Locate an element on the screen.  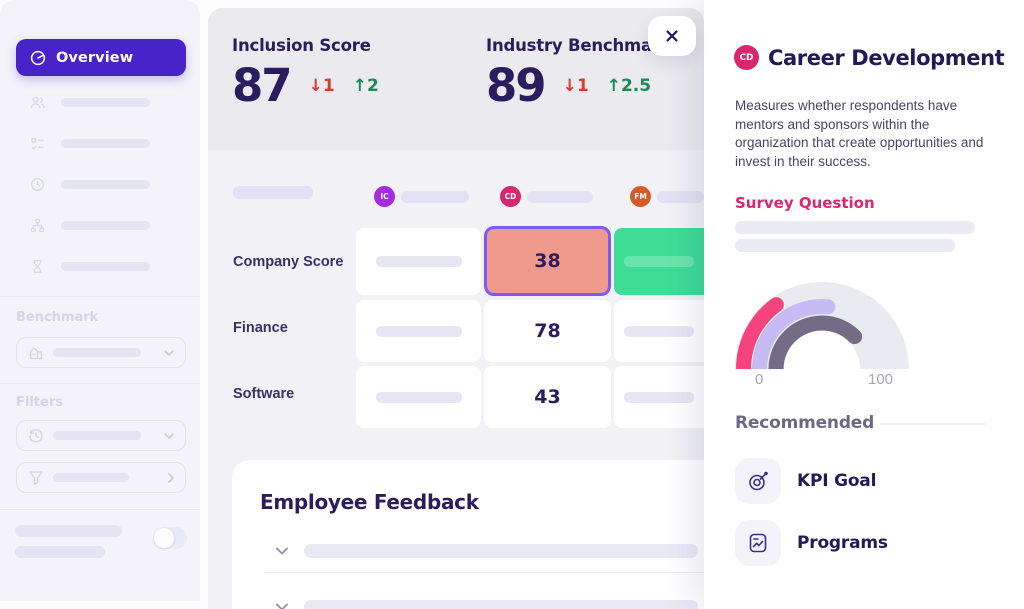
gauge-chart is located at coordinates (822, 325).